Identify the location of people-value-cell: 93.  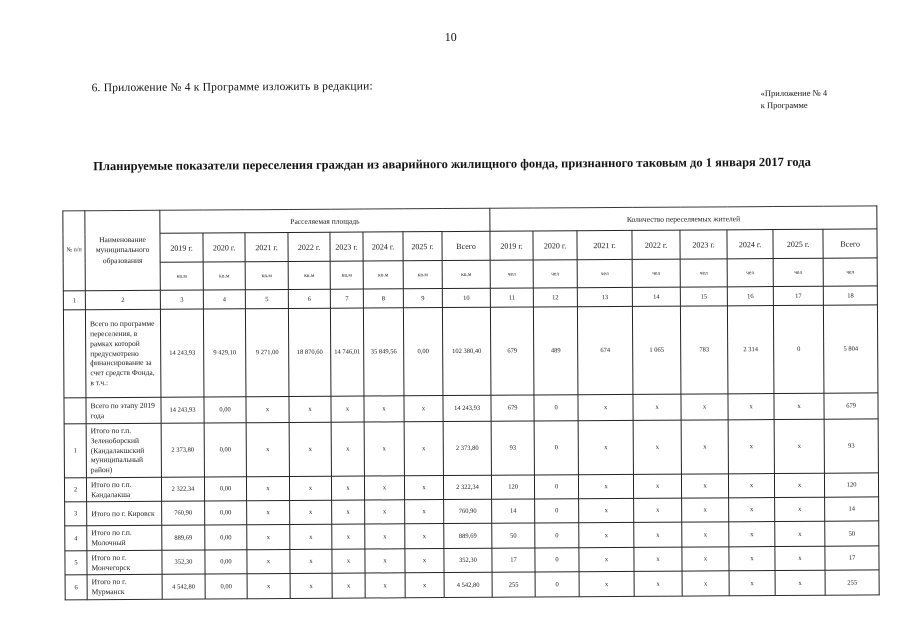
(851, 445).